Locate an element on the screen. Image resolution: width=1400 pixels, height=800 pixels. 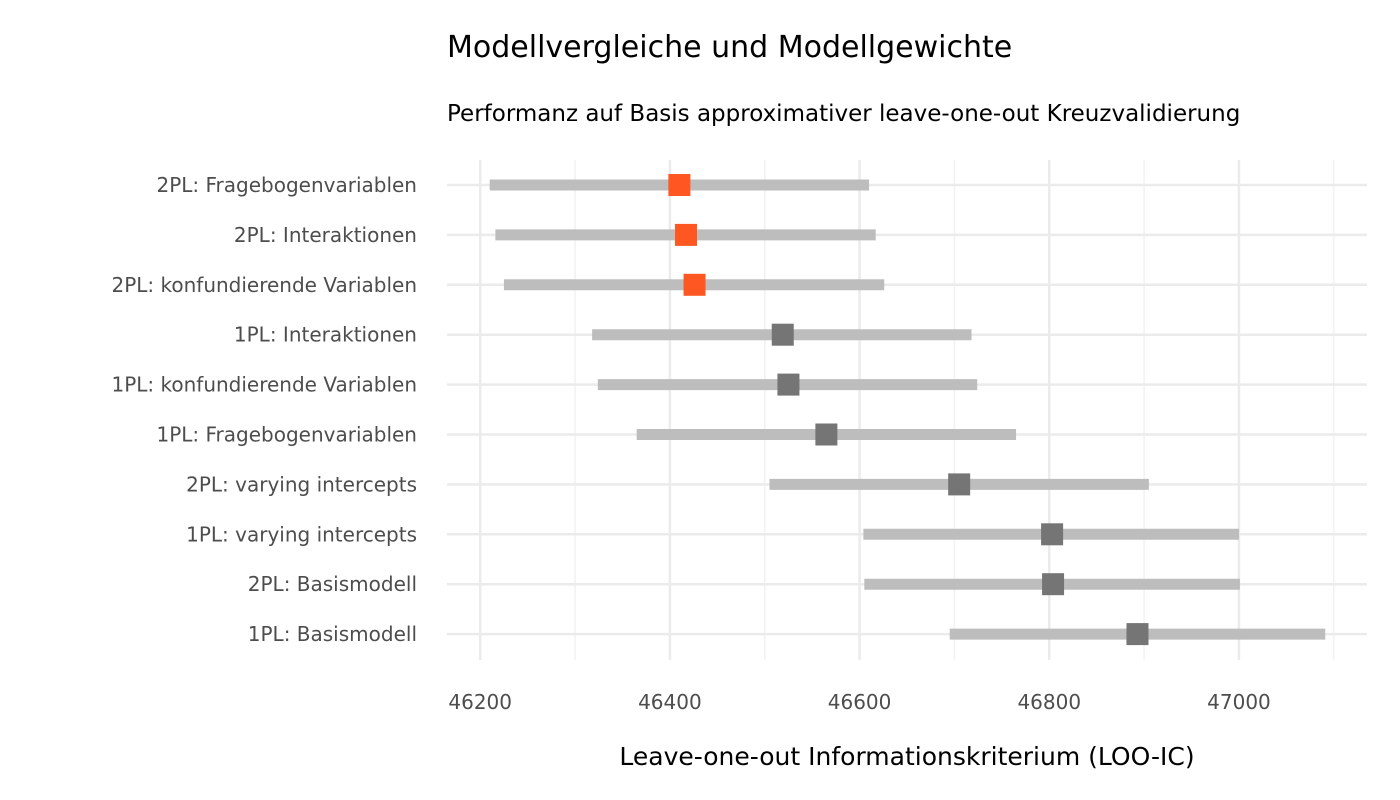
y-tick-label: 2PL: Interaktionen is located at coordinates (325, 235).